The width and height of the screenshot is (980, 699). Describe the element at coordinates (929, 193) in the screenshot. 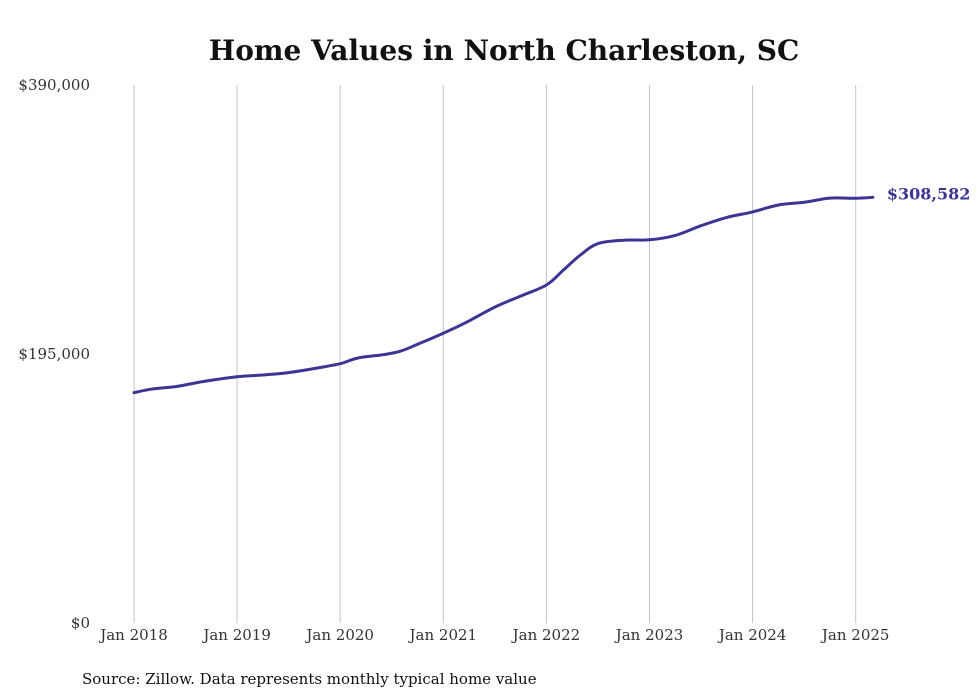

I see `end-value-label: $308,582` at that location.